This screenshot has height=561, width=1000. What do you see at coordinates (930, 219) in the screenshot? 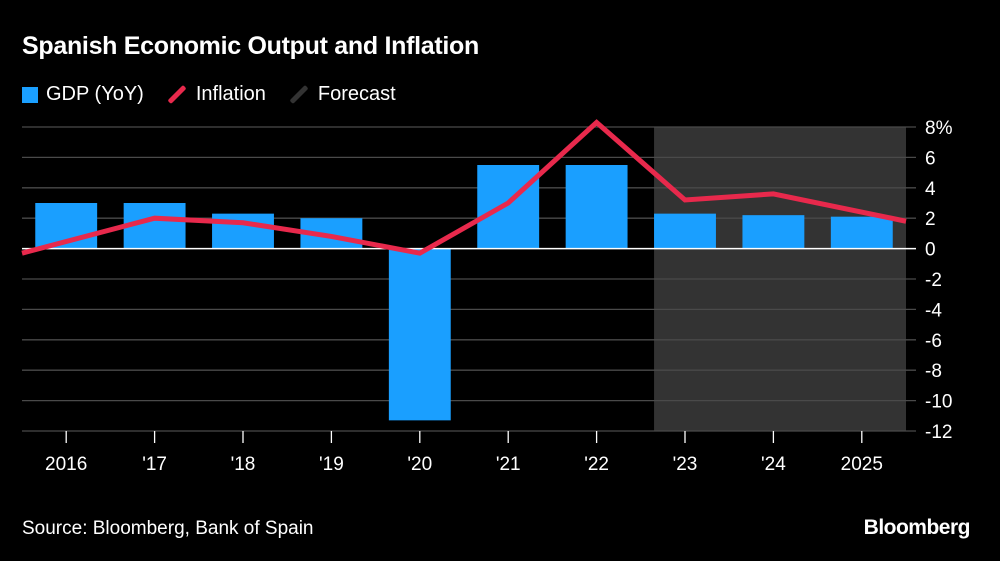
I see `y-tick-label: 2` at bounding box center [930, 219].